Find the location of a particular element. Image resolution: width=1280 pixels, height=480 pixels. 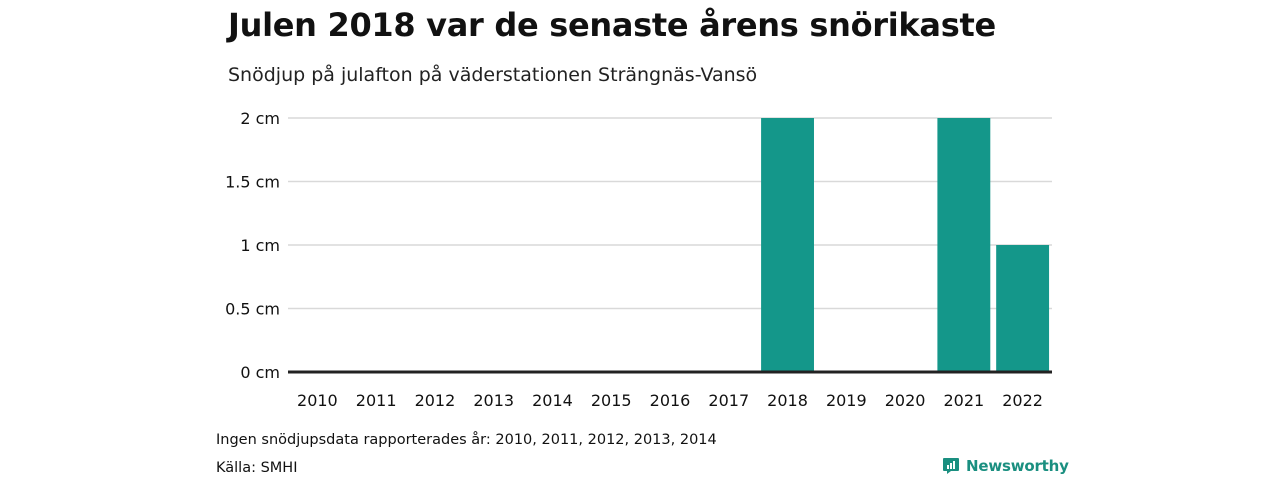

x-tick-label: 2020 is located at coordinates (905, 400).